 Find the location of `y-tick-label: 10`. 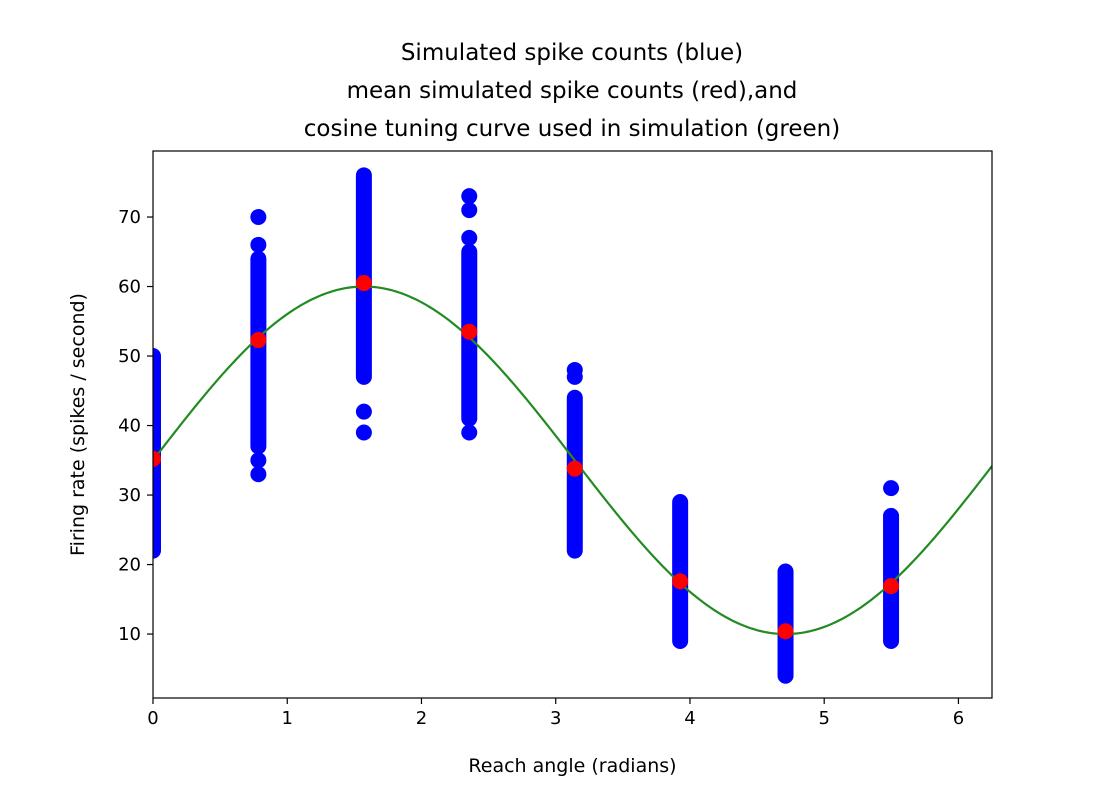

y-tick-label: 10 is located at coordinates (129, 634).